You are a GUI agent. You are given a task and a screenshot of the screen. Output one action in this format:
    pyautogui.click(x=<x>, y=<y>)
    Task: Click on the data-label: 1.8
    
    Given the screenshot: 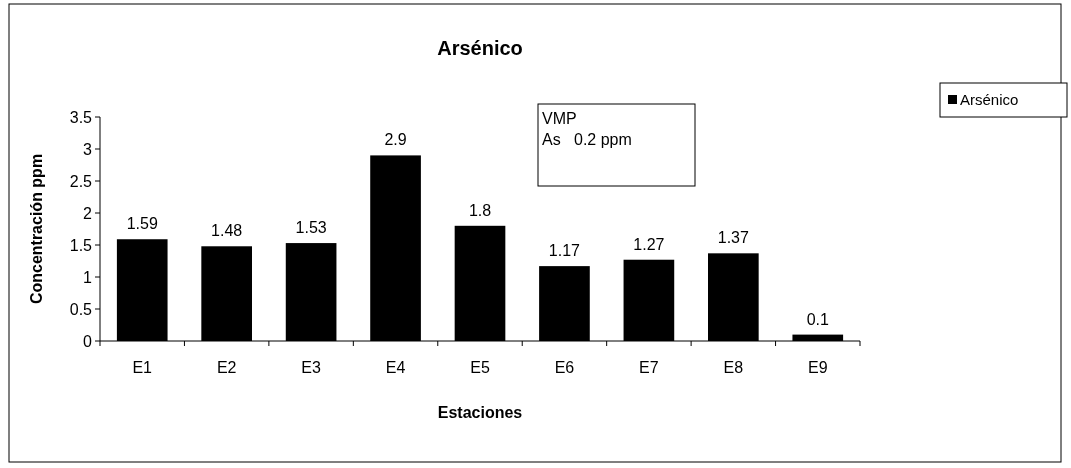 What is the action you would take?
    pyautogui.click(x=480, y=210)
    